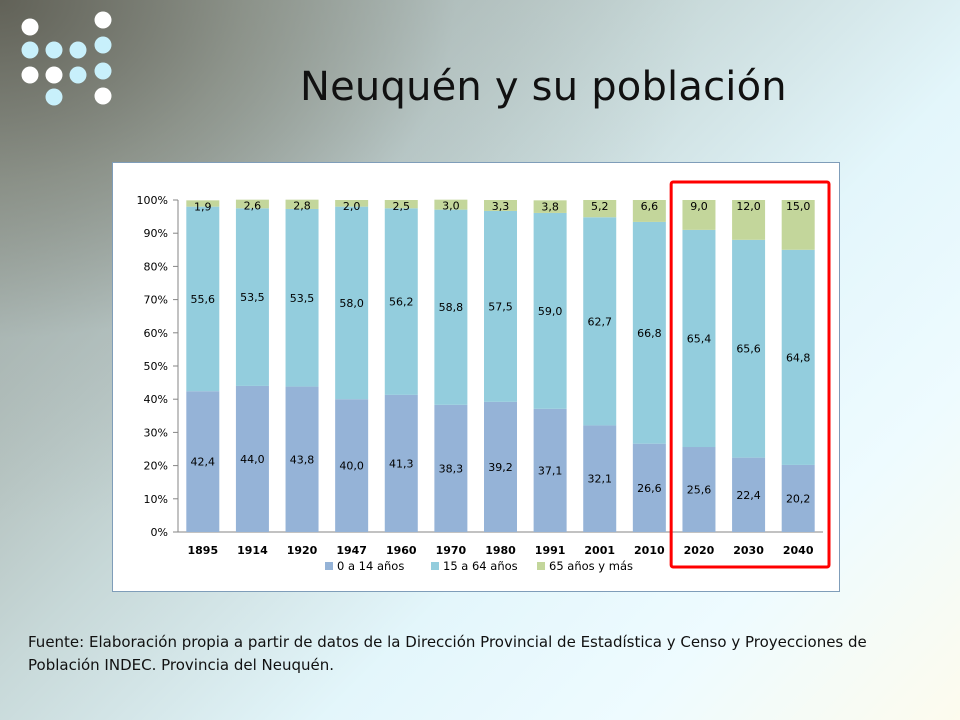  Describe the element at coordinates (156, 366) in the screenshot. I see `y-tick-label: 50%` at that location.